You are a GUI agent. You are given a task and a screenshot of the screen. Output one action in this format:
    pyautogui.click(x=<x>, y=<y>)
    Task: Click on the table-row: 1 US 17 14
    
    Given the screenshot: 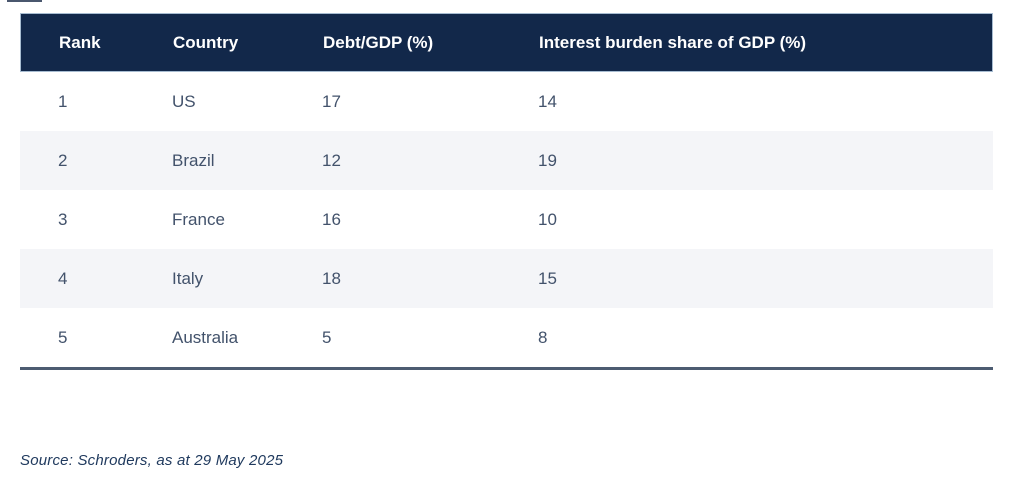 What is the action you would take?
    pyautogui.click(x=506, y=101)
    